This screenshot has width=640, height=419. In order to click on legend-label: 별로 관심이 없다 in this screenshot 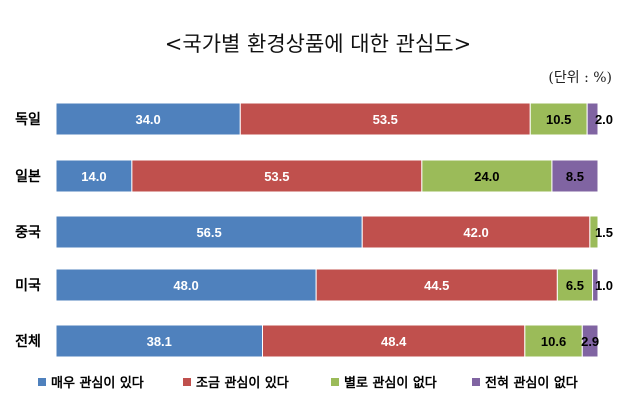, I will do `click(390, 383)`.